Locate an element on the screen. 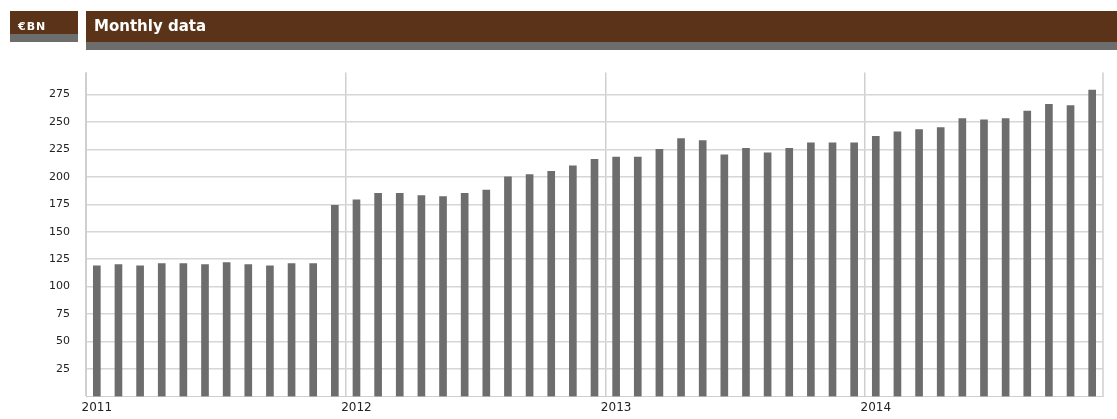 This screenshot has width=1117, height=419. chart-title: Monthly data is located at coordinates (601, 30).